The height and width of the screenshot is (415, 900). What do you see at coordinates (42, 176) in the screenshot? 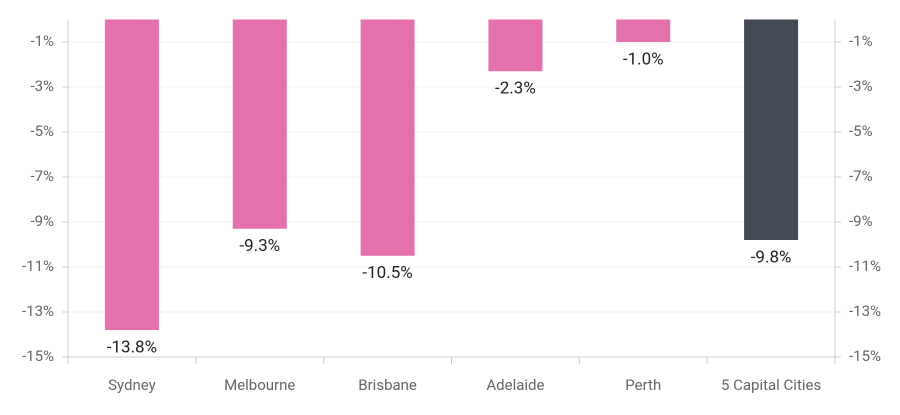
I see `y-tick-label: -7%` at bounding box center [42, 176].